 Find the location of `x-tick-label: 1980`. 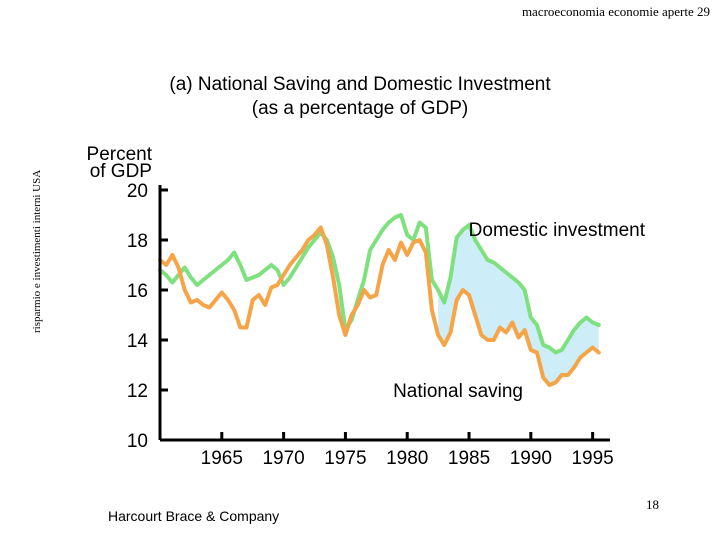

x-tick-label: 1980 is located at coordinates (407, 458).